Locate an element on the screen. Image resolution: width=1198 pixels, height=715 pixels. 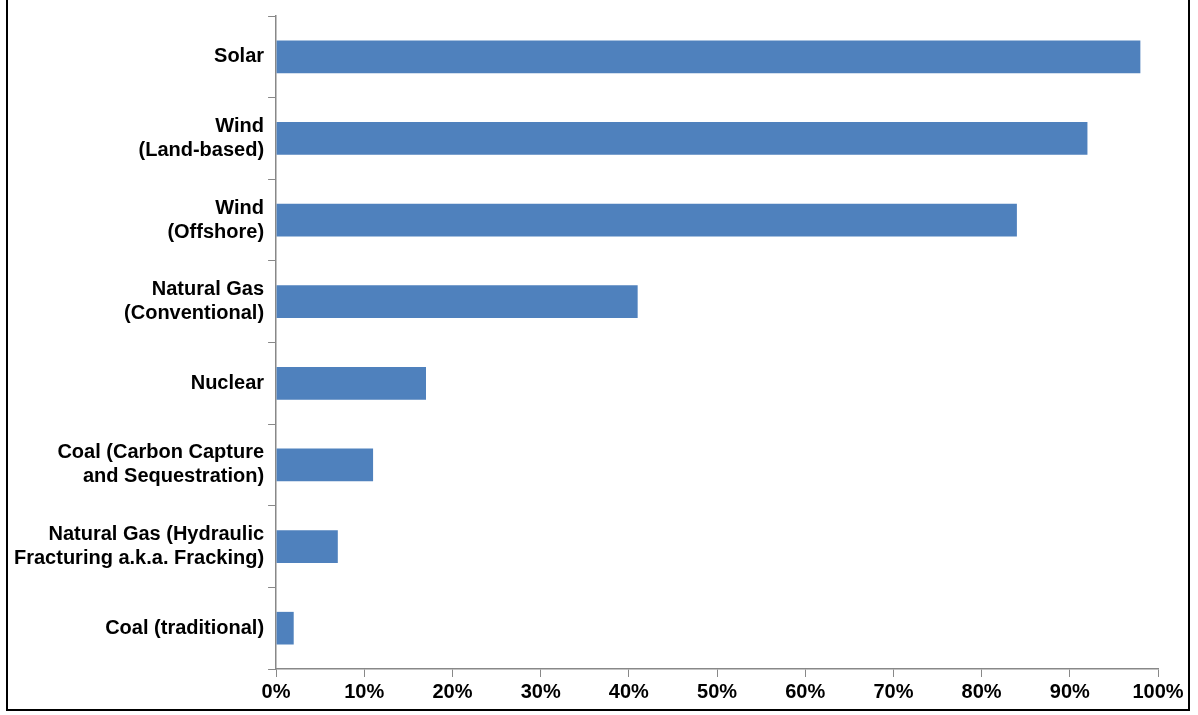
x-tick-label: 0% is located at coordinates (276, 690).